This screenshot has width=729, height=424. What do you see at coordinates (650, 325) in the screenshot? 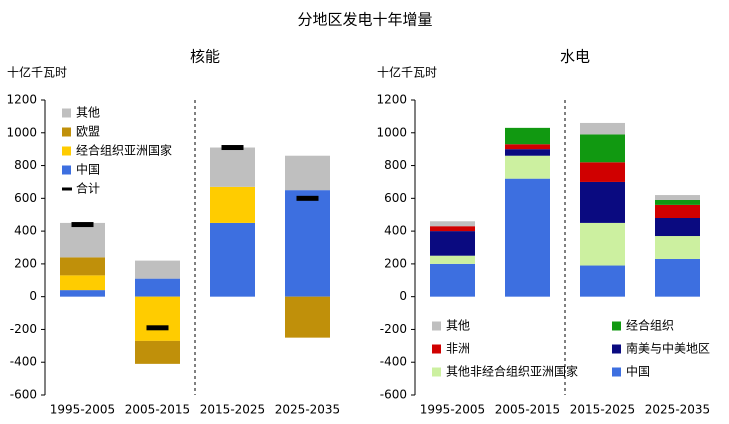
I see `legend-label: 经合组织` at bounding box center [650, 325].